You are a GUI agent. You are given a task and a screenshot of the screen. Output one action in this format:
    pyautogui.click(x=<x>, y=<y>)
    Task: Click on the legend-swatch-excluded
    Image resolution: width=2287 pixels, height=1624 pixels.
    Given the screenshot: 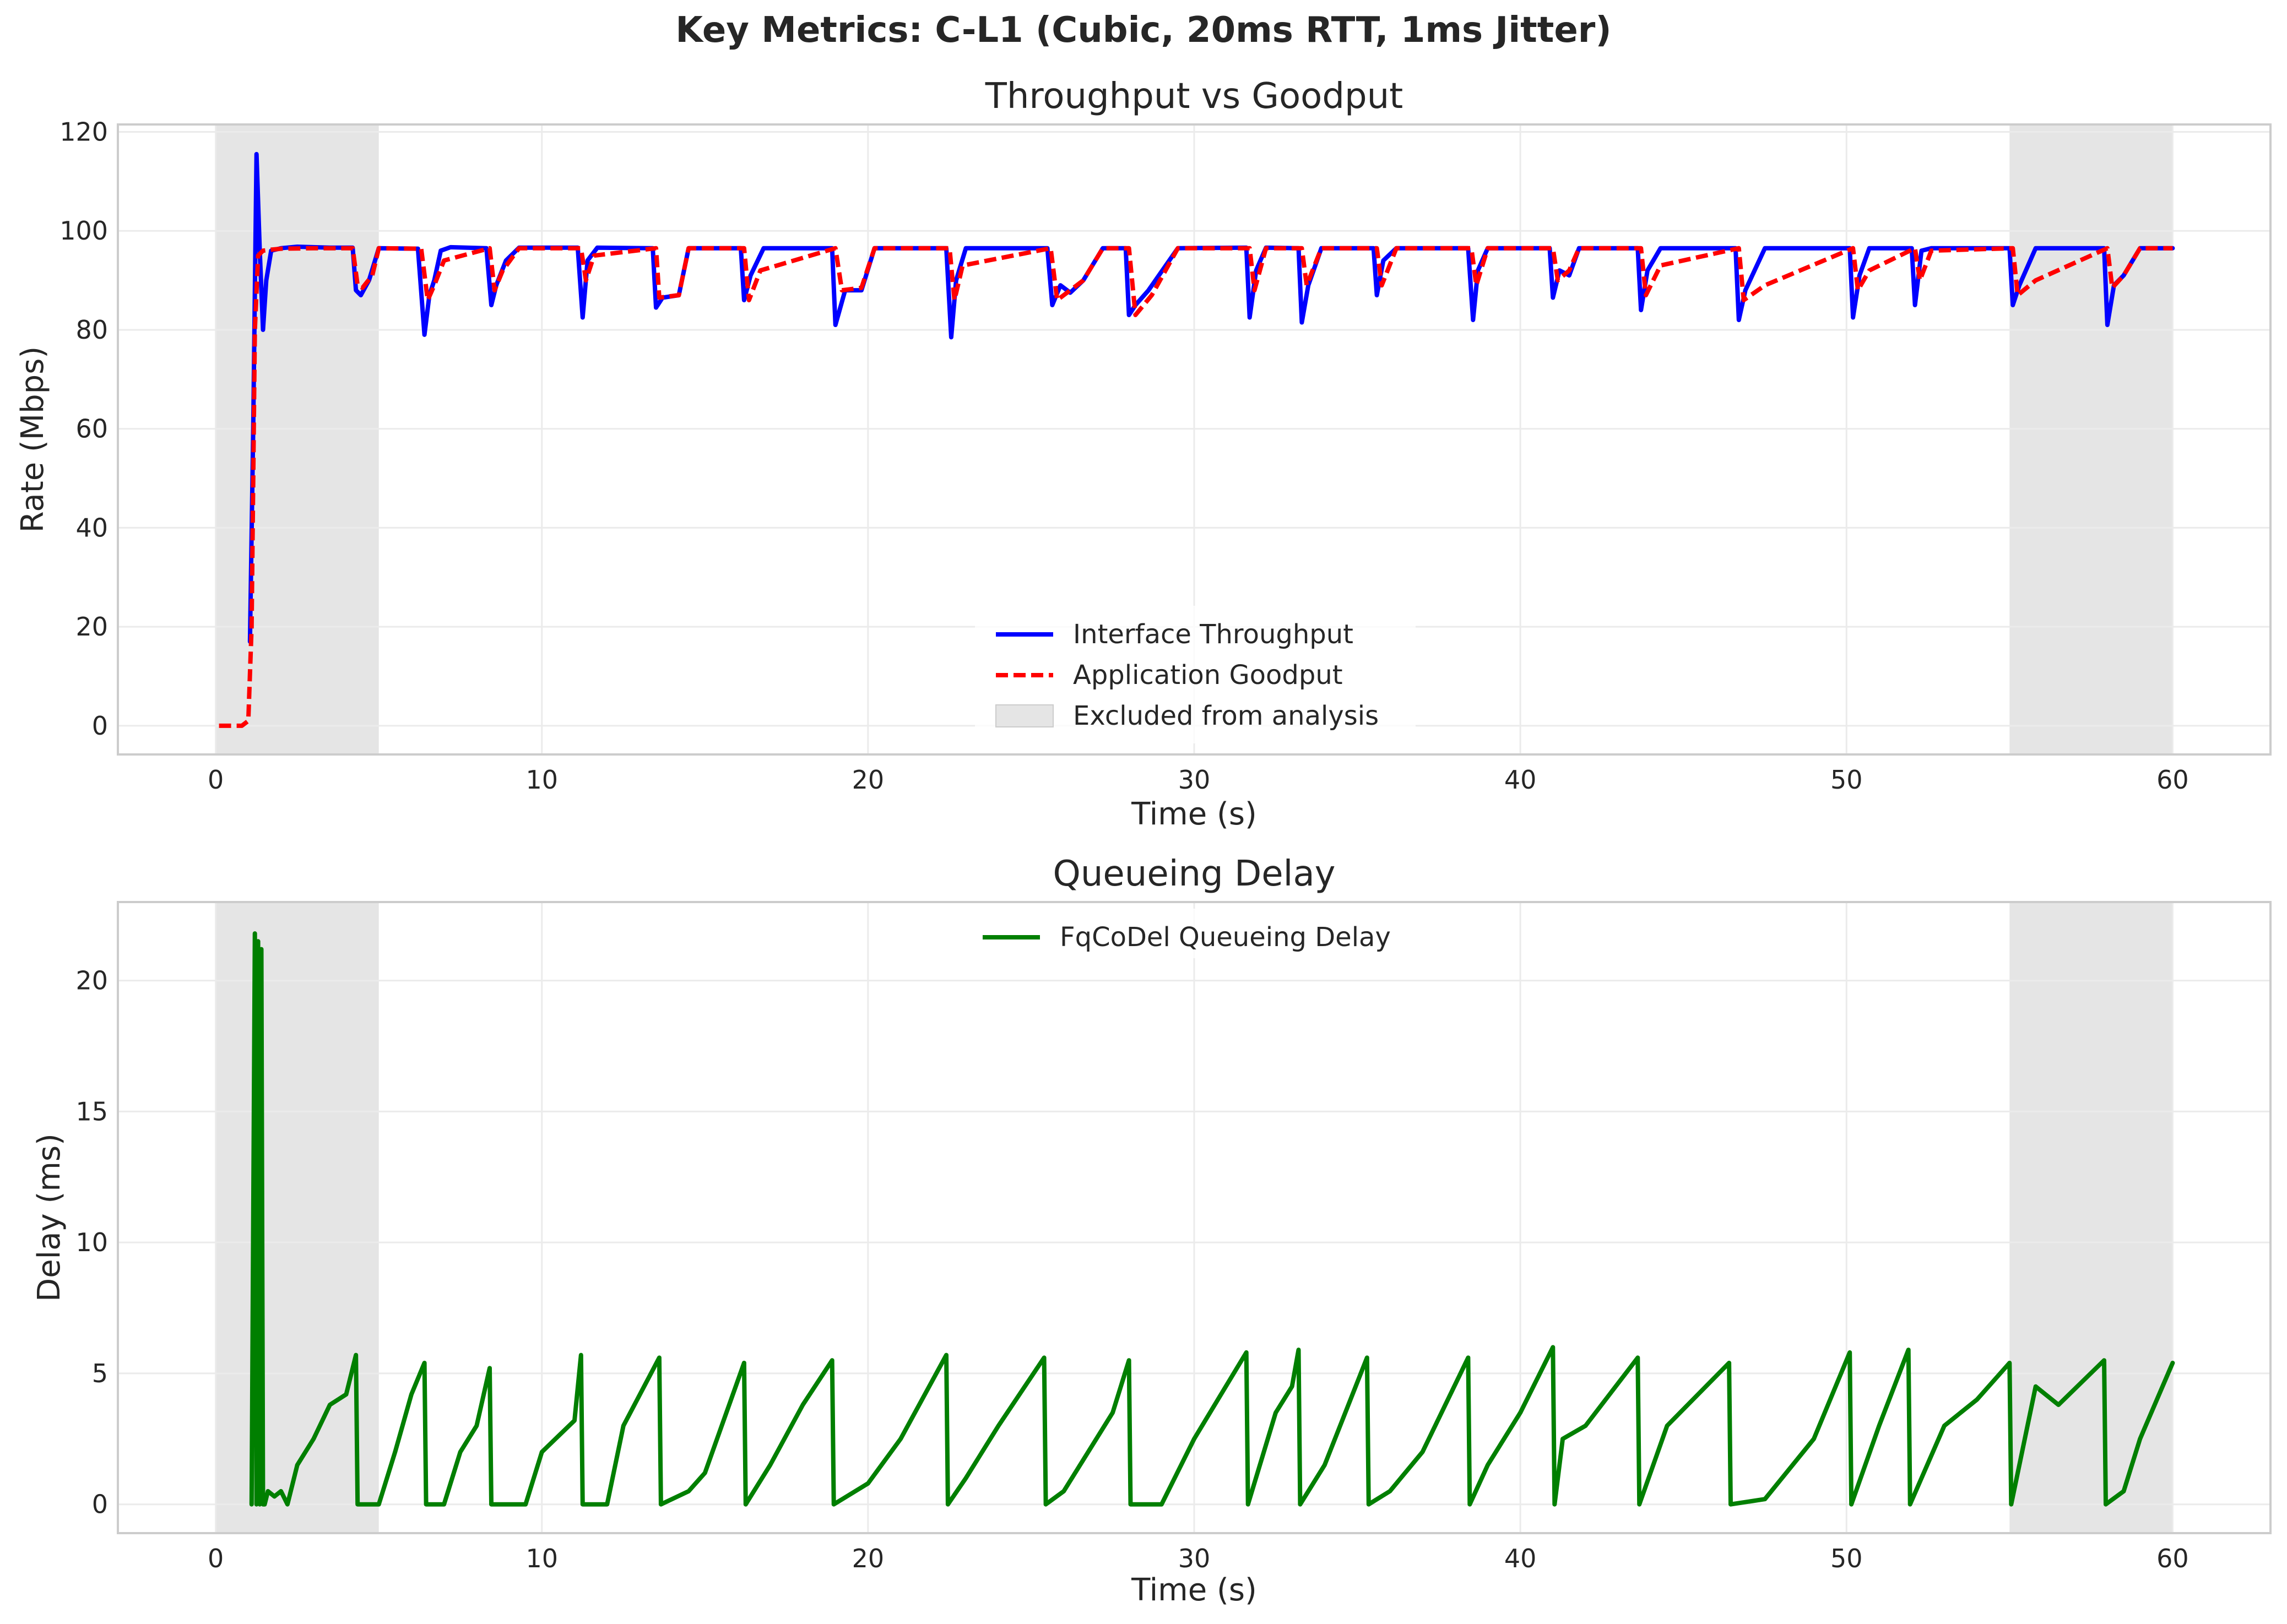 What is the action you would take?
    pyautogui.click(x=1024, y=715)
    